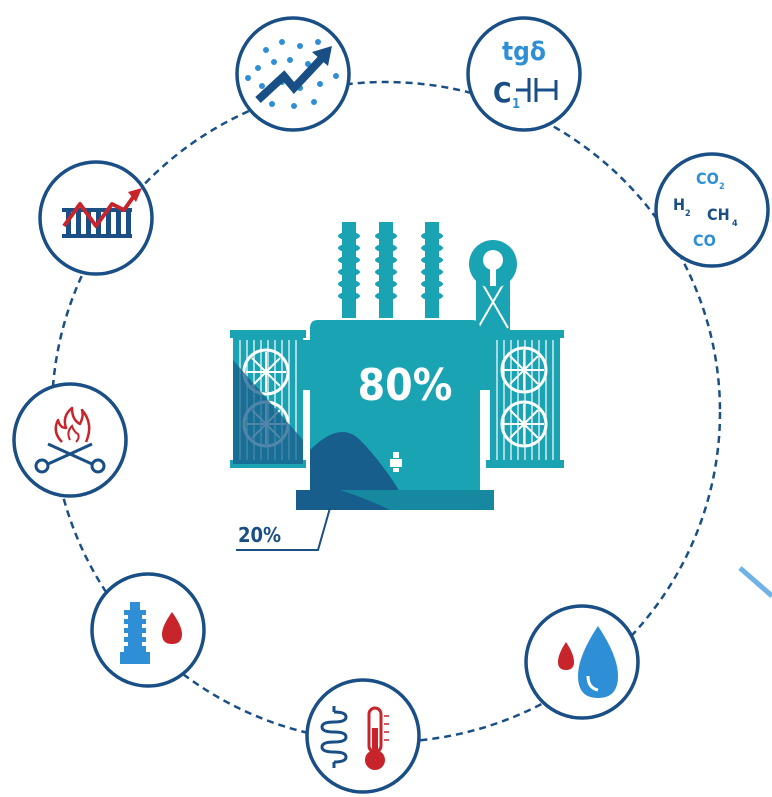 The height and width of the screenshot is (797, 772). What do you see at coordinates (722, 187) in the screenshot?
I see `gas-co2-sub: 2` at bounding box center [722, 187].